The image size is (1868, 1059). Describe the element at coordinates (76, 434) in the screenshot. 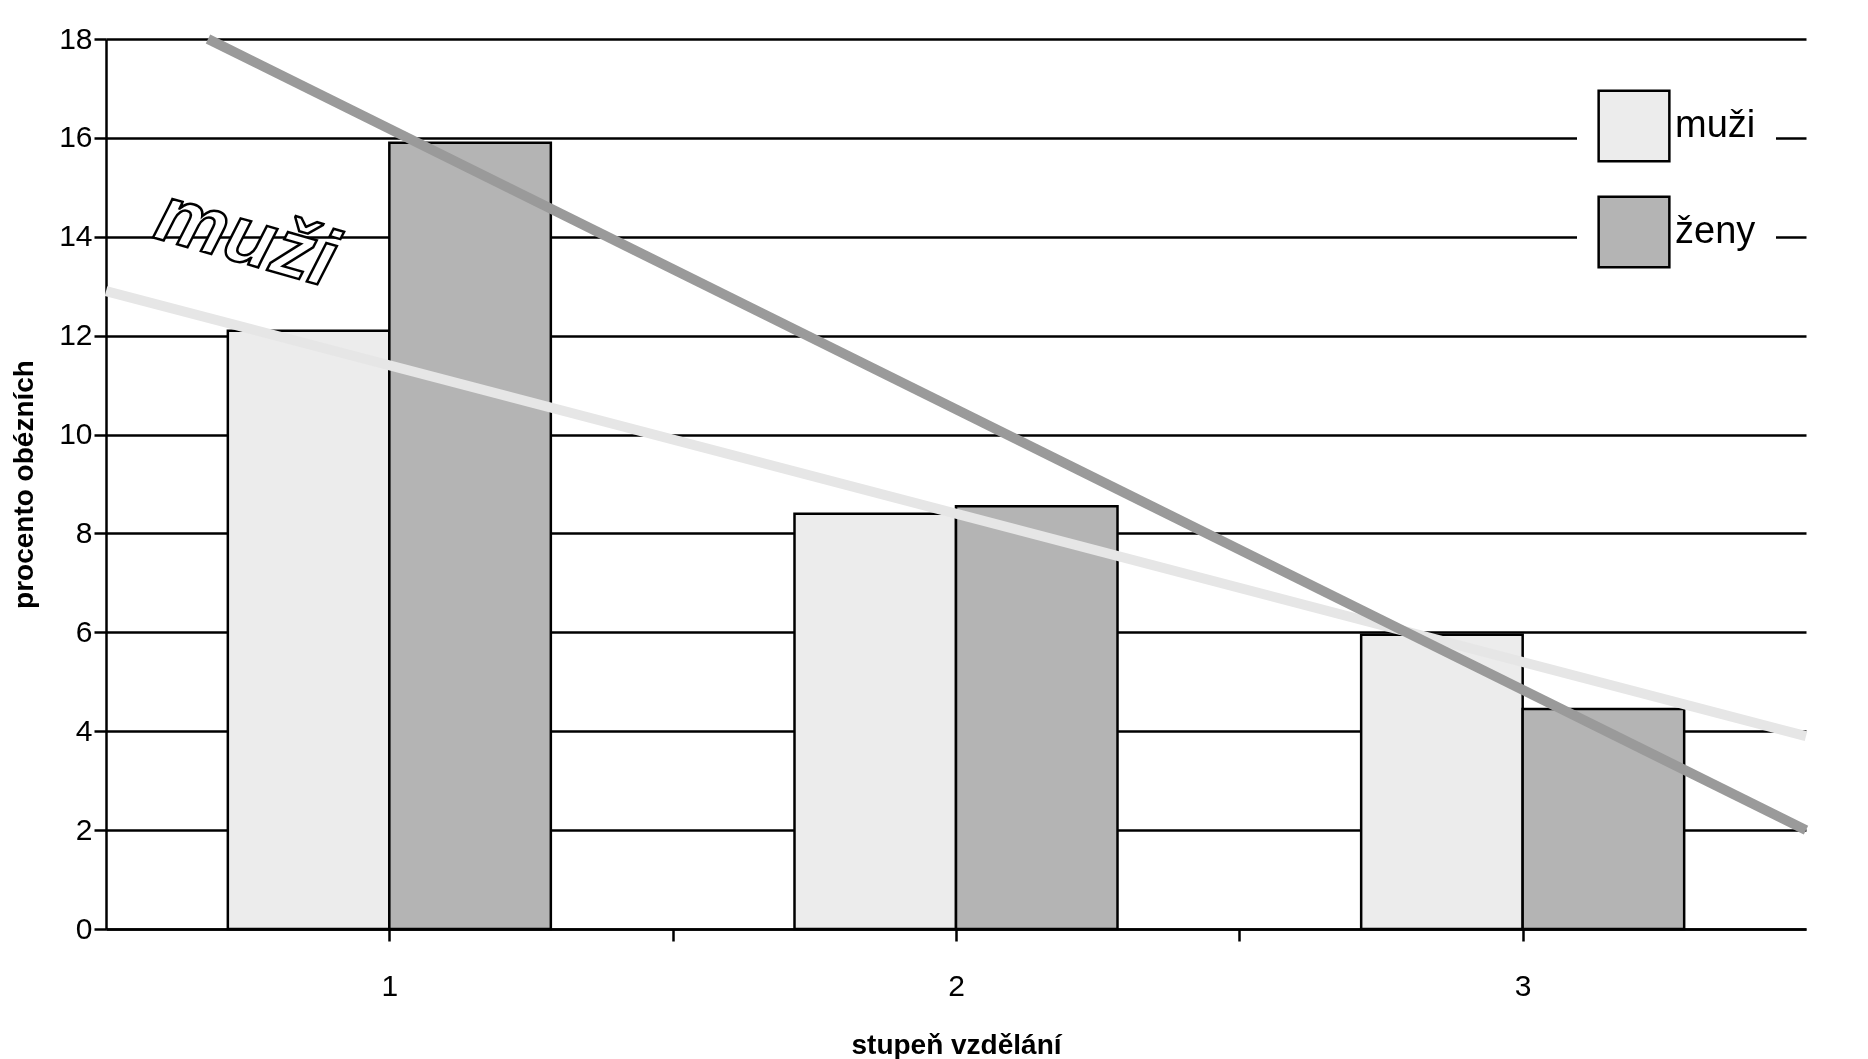

I see `y-tick-label: 10` at that location.